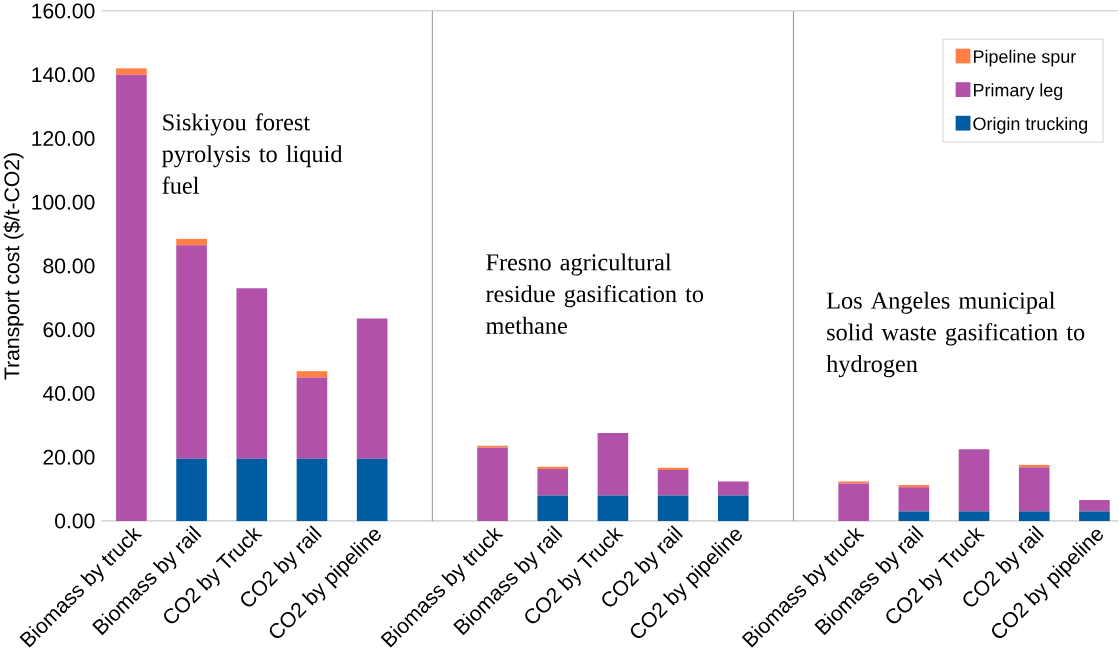 The width and height of the screenshot is (1119, 655). I want to click on y-tick-label: 140.00, so click(63, 75).